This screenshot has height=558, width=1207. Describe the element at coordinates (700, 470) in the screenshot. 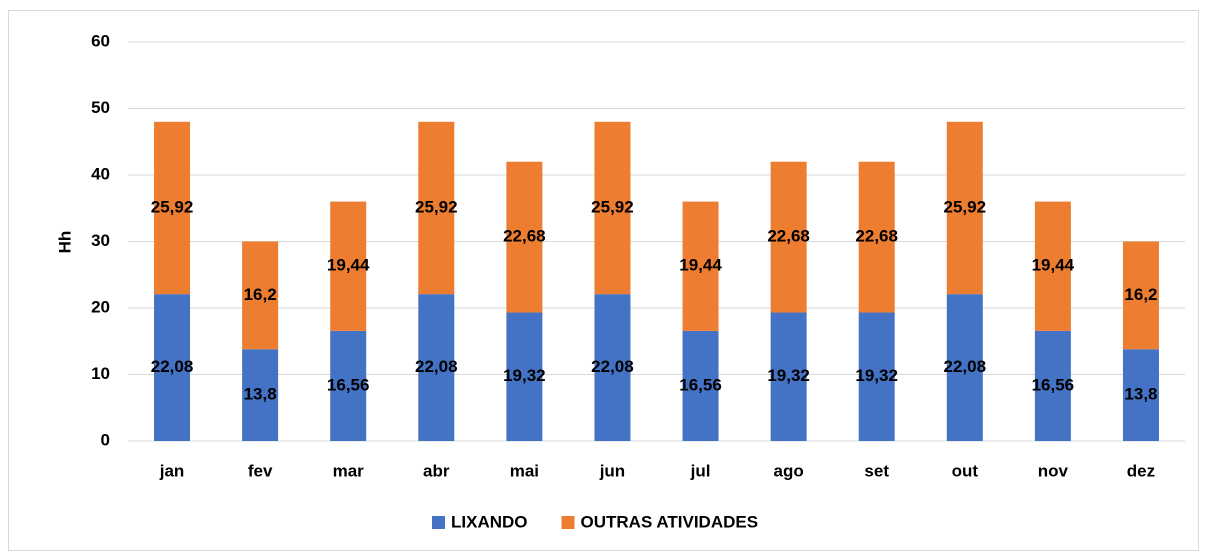

I see `x-tick-label: jul` at that location.